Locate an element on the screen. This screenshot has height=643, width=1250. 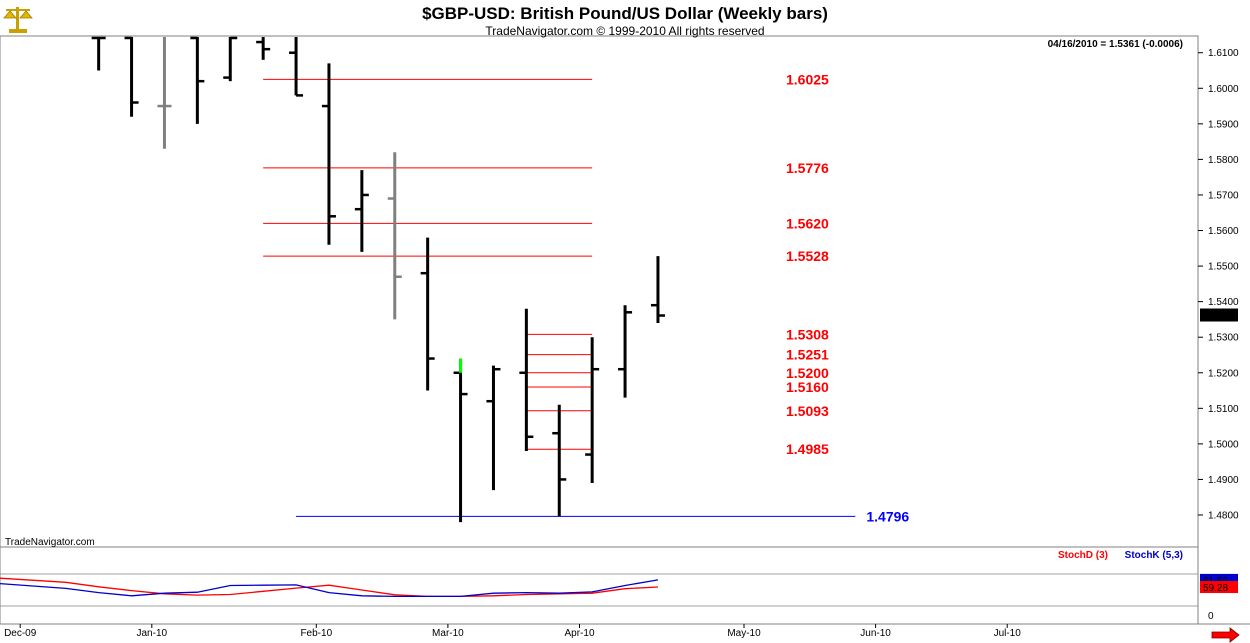
level-label: 1.5160 is located at coordinates (807, 387).